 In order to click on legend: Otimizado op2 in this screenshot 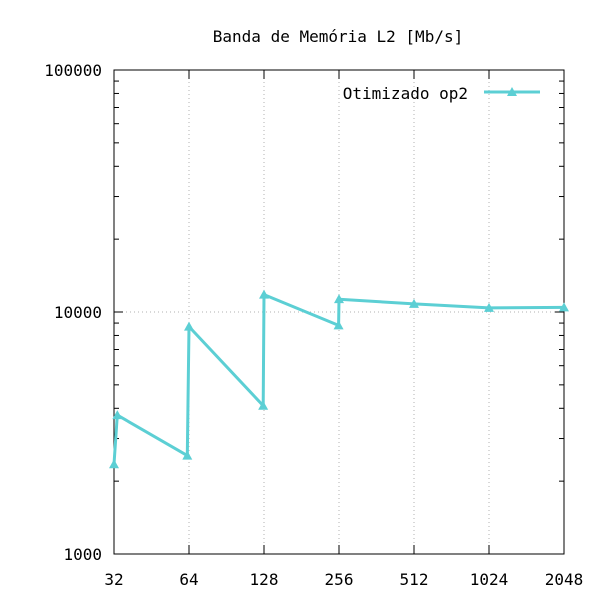, I will do `click(441, 93)`.